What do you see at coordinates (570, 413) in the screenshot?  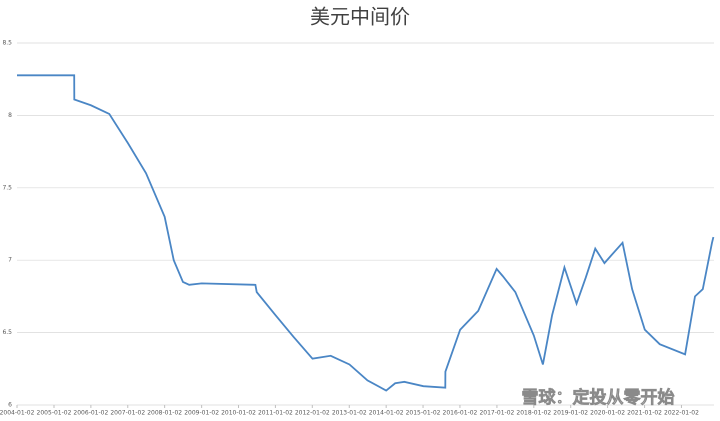 I see `x-tick-label: 2019-01-02` at bounding box center [570, 413].